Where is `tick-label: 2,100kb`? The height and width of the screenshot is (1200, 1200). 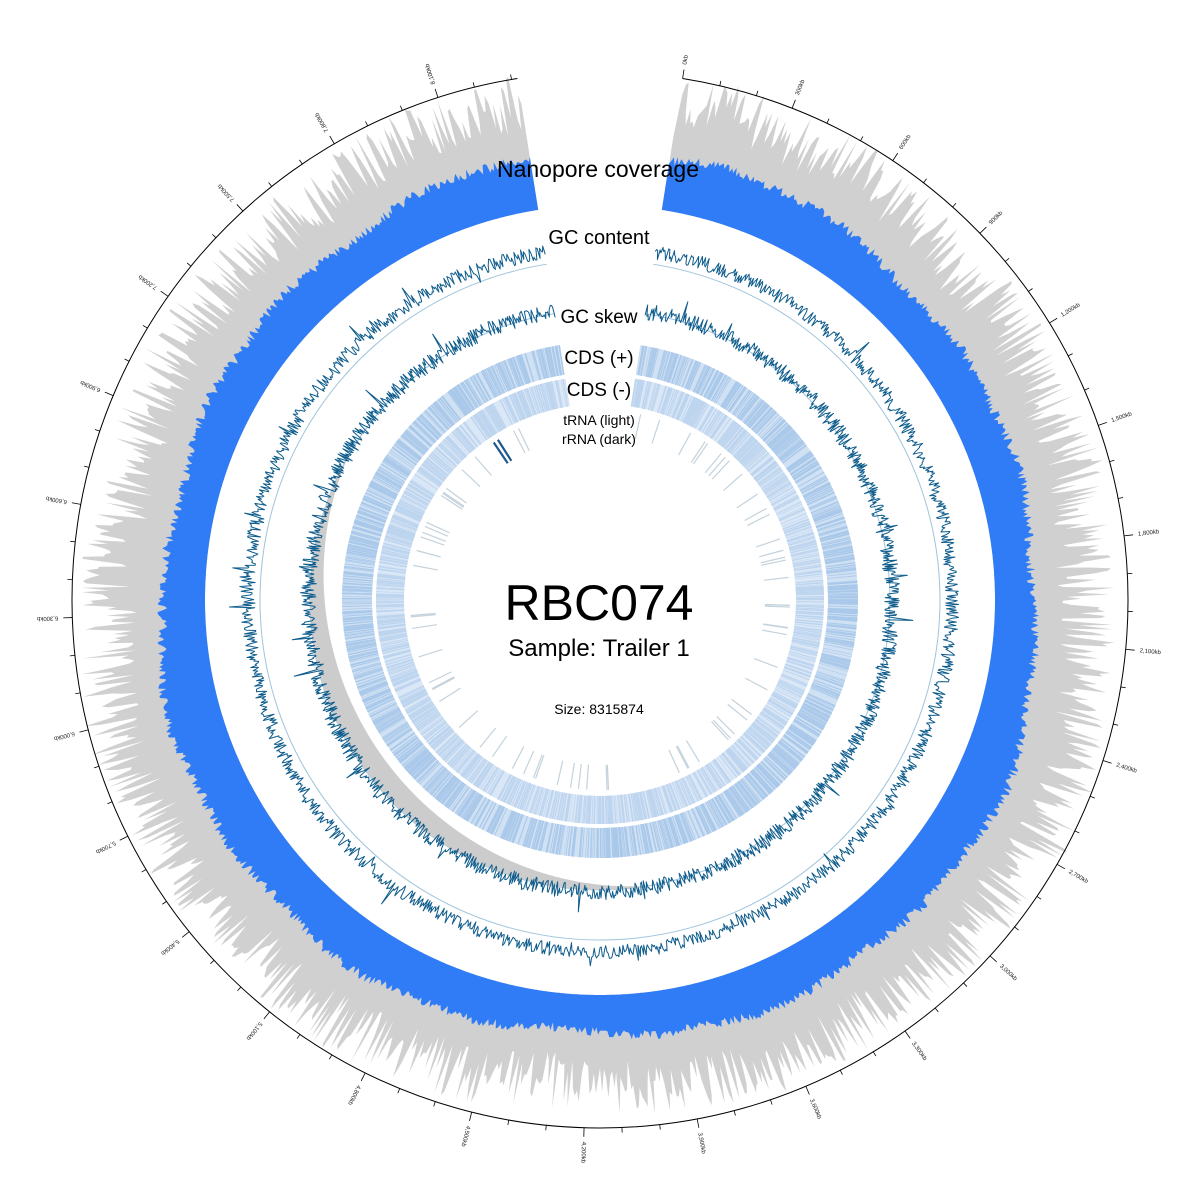
tick-label: 2,100kb is located at coordinates (1150, 652).